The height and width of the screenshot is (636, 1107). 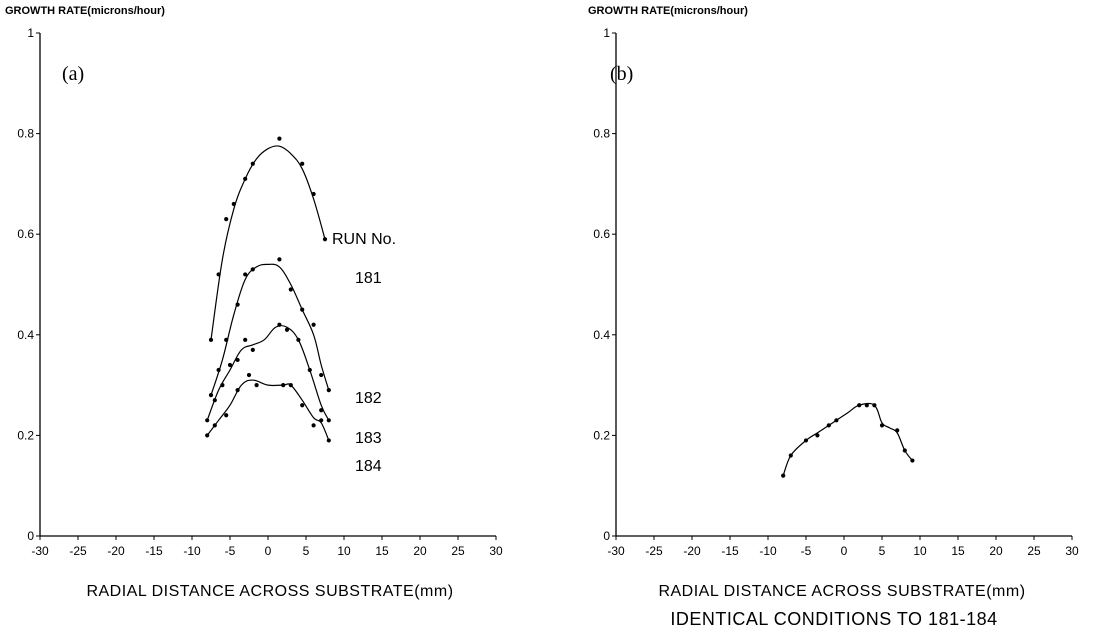 I want to click on panel-label: (a), so click(x=73, y=74).